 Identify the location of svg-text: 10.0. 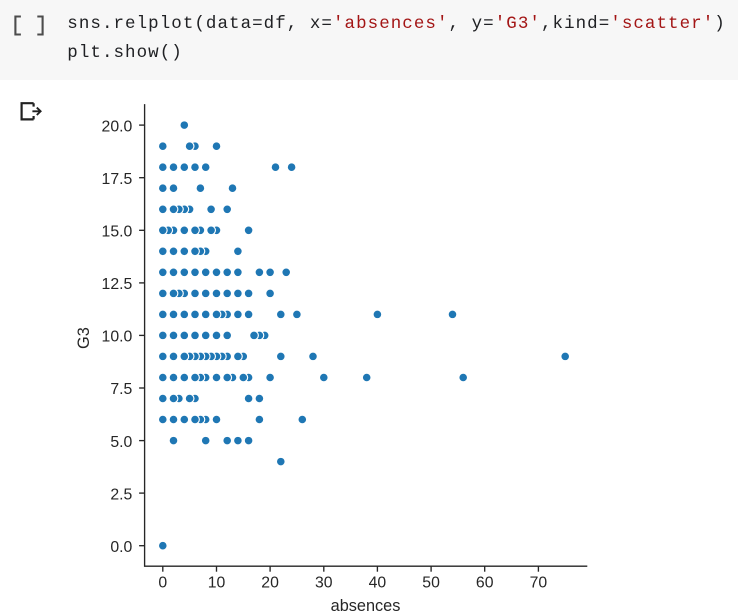
(117, 337).